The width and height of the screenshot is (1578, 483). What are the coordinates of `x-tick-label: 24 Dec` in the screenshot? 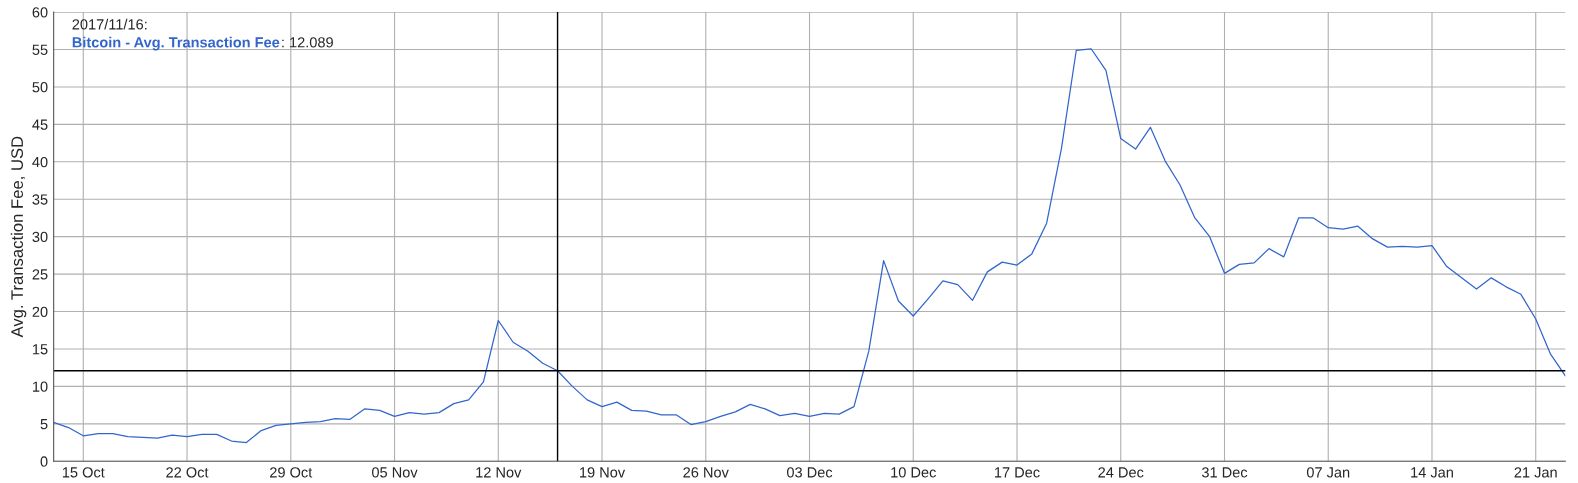 It's located at (1121, 472).